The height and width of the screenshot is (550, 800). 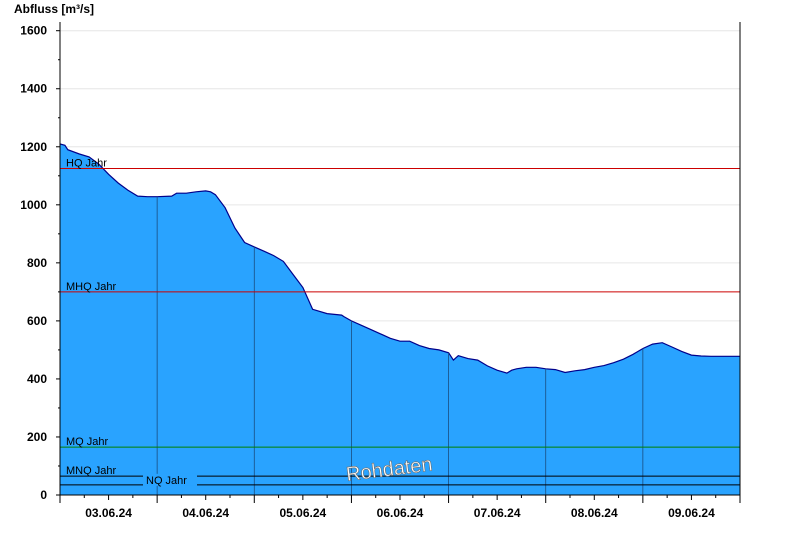 What do you see at coordinates (33, 31) in the screenshot?
I see `y-tick-label: 1600` at bounding box center [33, 31].